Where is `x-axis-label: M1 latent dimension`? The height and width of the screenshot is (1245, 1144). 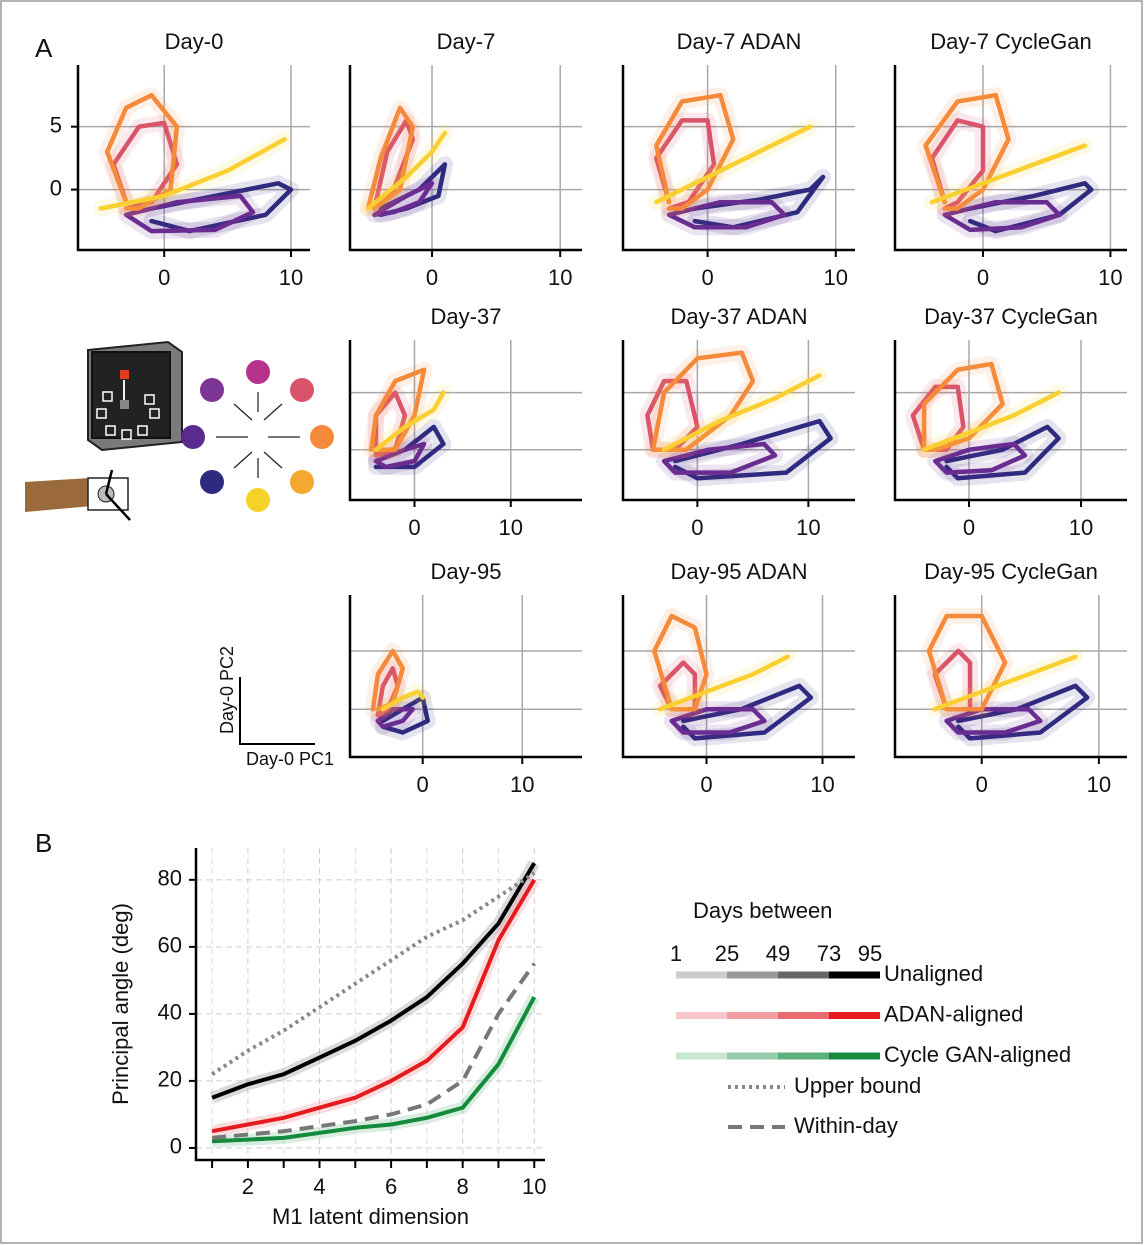
x-axis-label: M1 latent dimension is located at coordinates (370, 1216).